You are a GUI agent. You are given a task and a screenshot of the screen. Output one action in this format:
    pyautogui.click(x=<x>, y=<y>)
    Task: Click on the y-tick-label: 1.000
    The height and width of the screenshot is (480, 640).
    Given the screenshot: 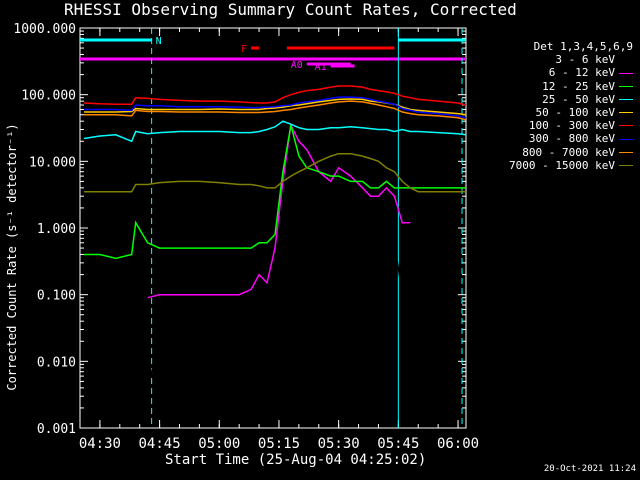 What is the action you would take?
    pyautogui.click(x=56, y=229)
    